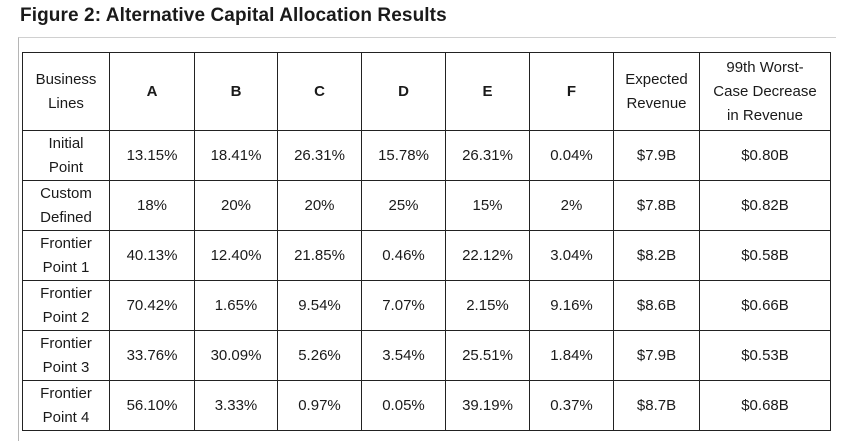  I want to click on cell-worst-case: $0.53B, so click(765, 355).